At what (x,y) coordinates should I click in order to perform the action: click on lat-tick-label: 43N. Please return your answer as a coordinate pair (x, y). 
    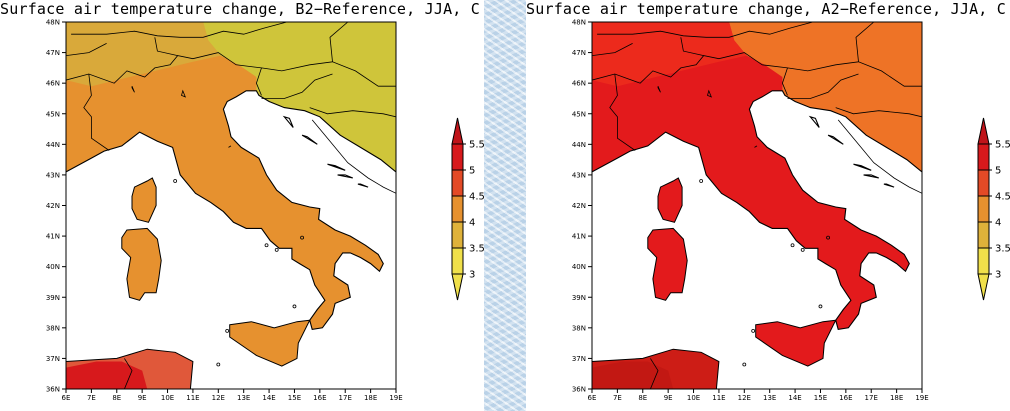
    Looking at the image, I should click on (53, 175).